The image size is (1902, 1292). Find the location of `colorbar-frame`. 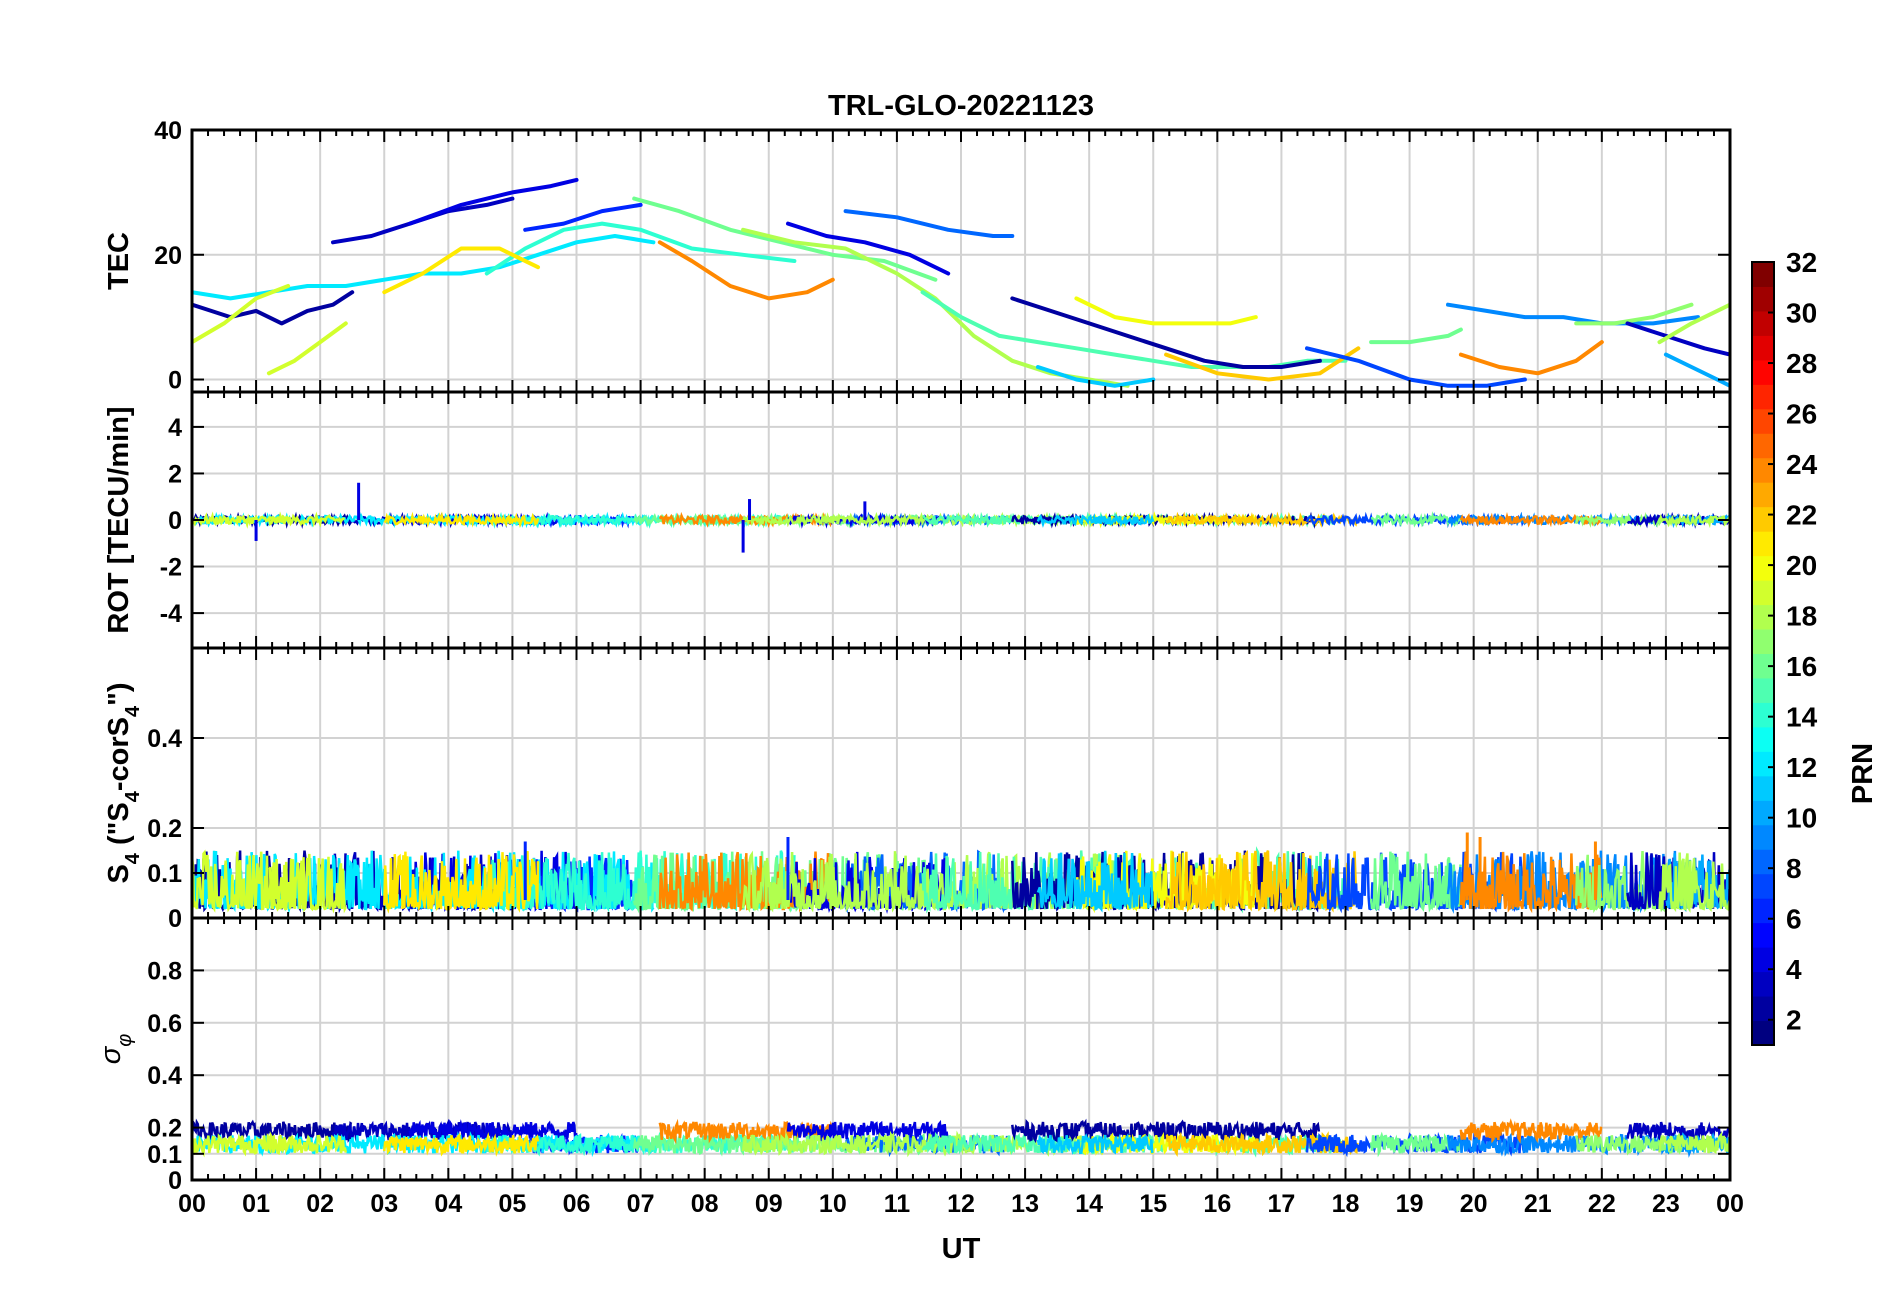

colorbar-frame is located at coordinates (1763, 653).